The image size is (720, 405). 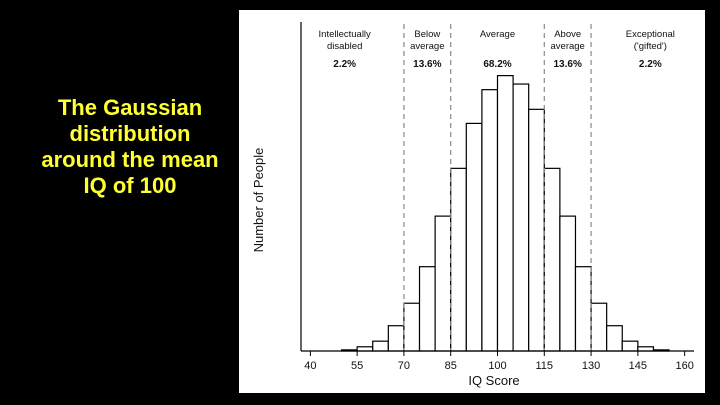 What do you see at coordinates (650, 34) in the screenshot?
I see `region-label-line1: Exceptional` at bounding box center [650, 34].